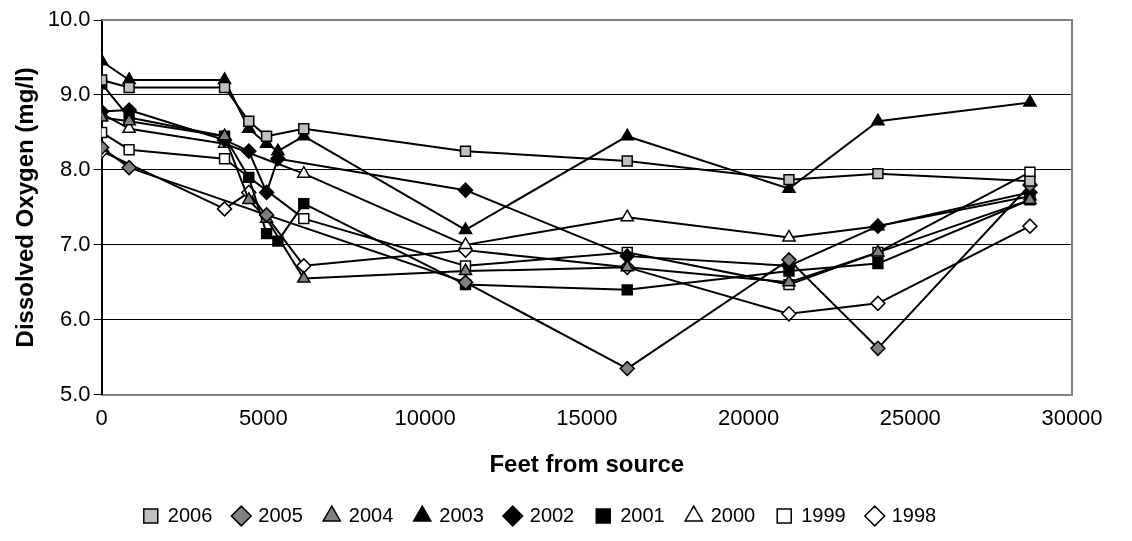  I want to click on x-tick-label: 30000, so click(1072, 418).